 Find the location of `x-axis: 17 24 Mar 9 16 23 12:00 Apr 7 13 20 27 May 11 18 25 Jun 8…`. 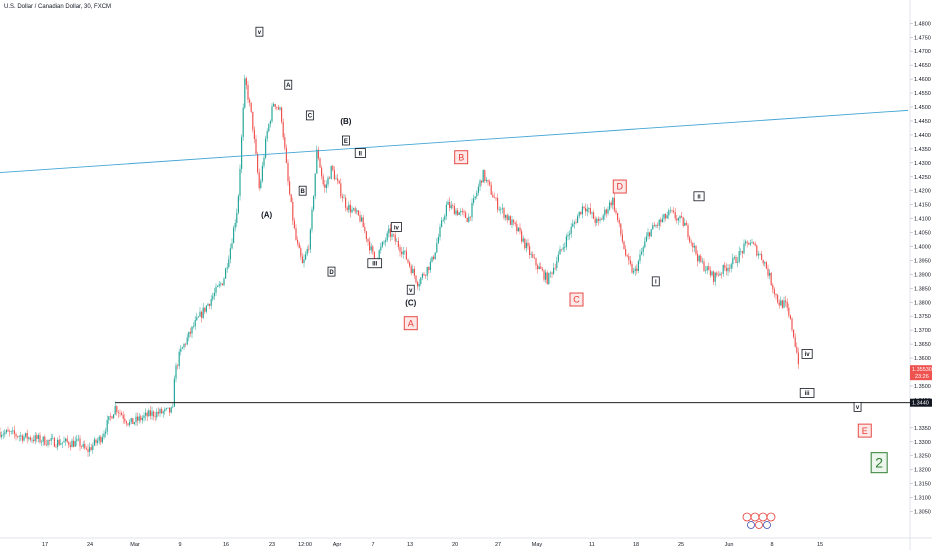

x-axis: 17 24 Mar 9 16 23 12:00 Apr 7 13 20 27 May 11 18 25 Jun 8… is located at coordinates (432, 545).